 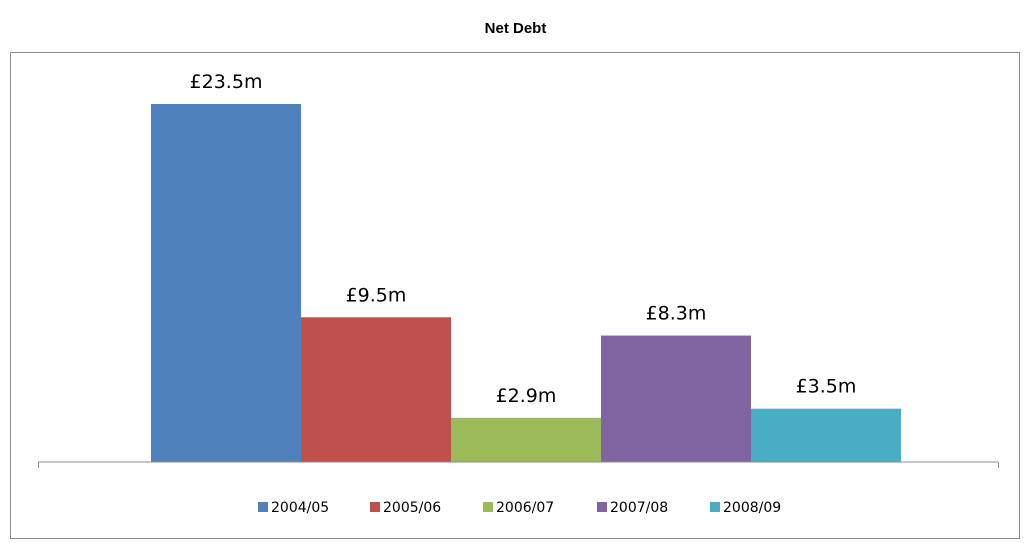 I want to click on data-label-2005-06: £9.5m, so click(x=376, y=295).